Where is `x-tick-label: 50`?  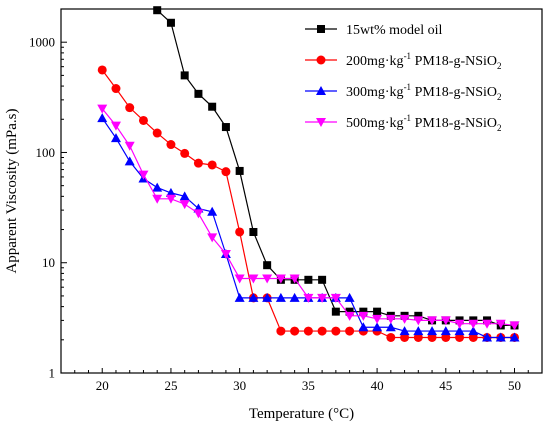
x-tick-label: 50 is located at coordinates (514, 385).